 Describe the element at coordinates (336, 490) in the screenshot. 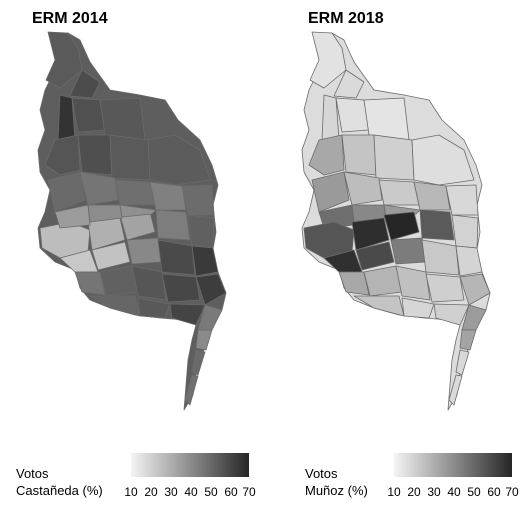

I see `legend-title-line2: Muñoz (%)` at that location.